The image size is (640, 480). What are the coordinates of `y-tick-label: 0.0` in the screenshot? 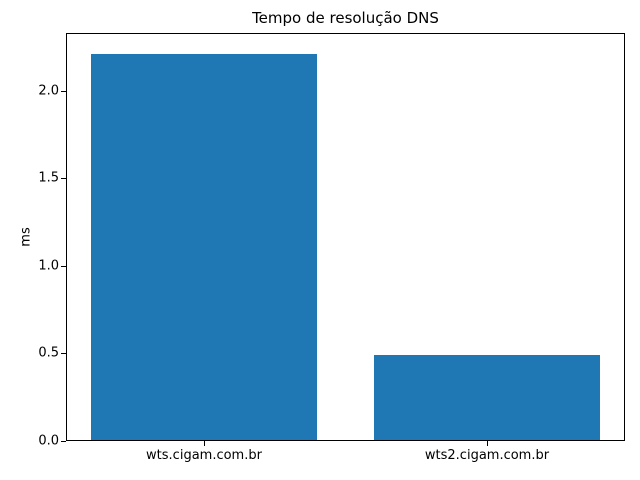 It's located at (48, 441).